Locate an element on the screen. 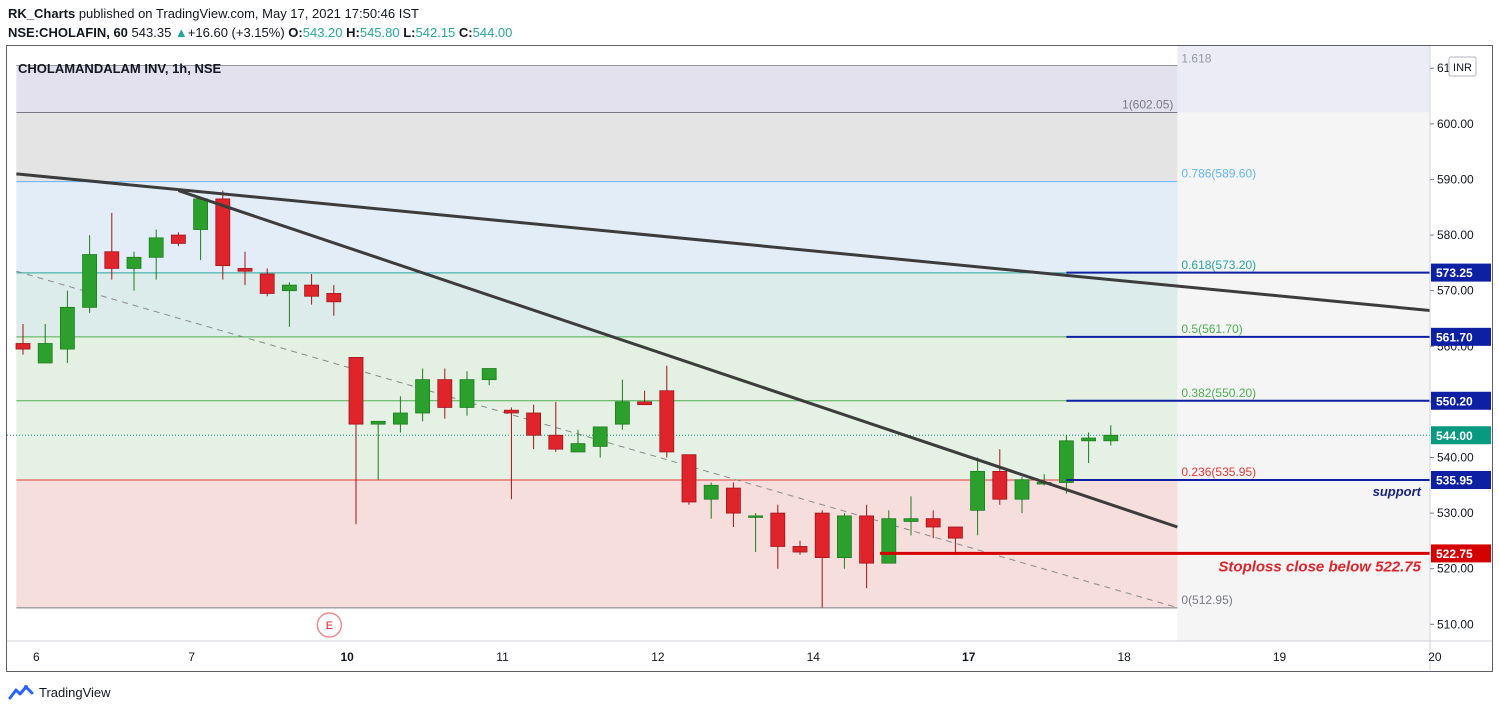 This screenshot has height=712, width=1499. price-badge-550.20-bg is located at coordinates (1461, 400).